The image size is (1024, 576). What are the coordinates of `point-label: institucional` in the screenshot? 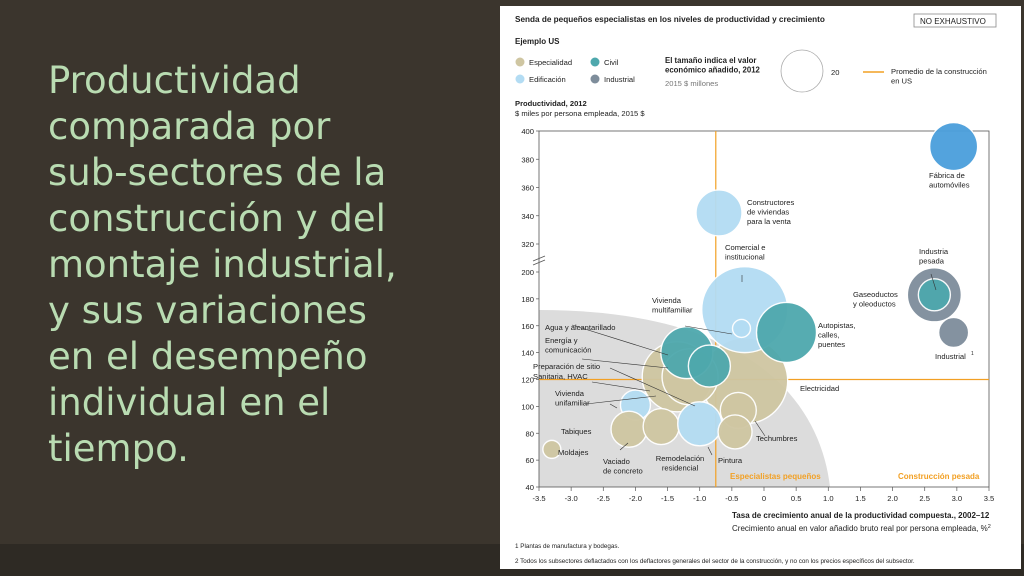 It's located at (745, 257).